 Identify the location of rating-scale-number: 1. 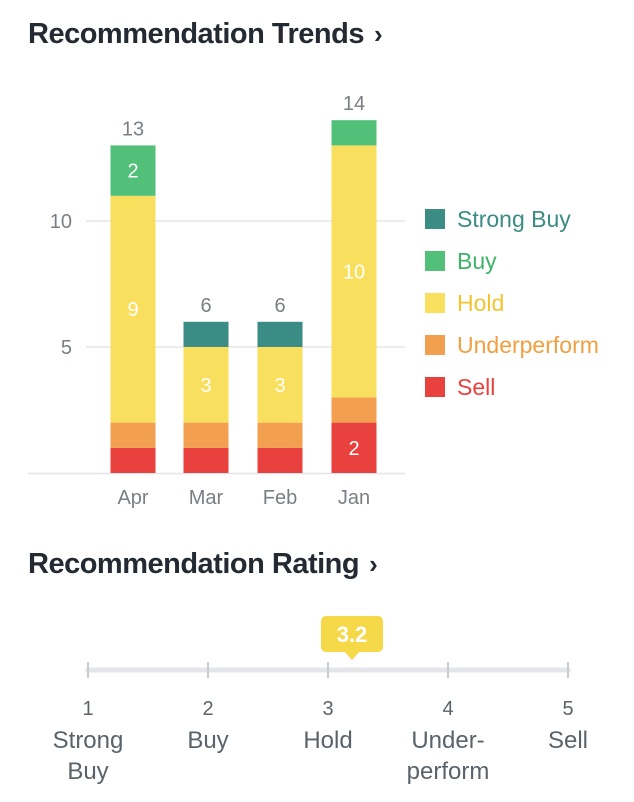
(87, 709).